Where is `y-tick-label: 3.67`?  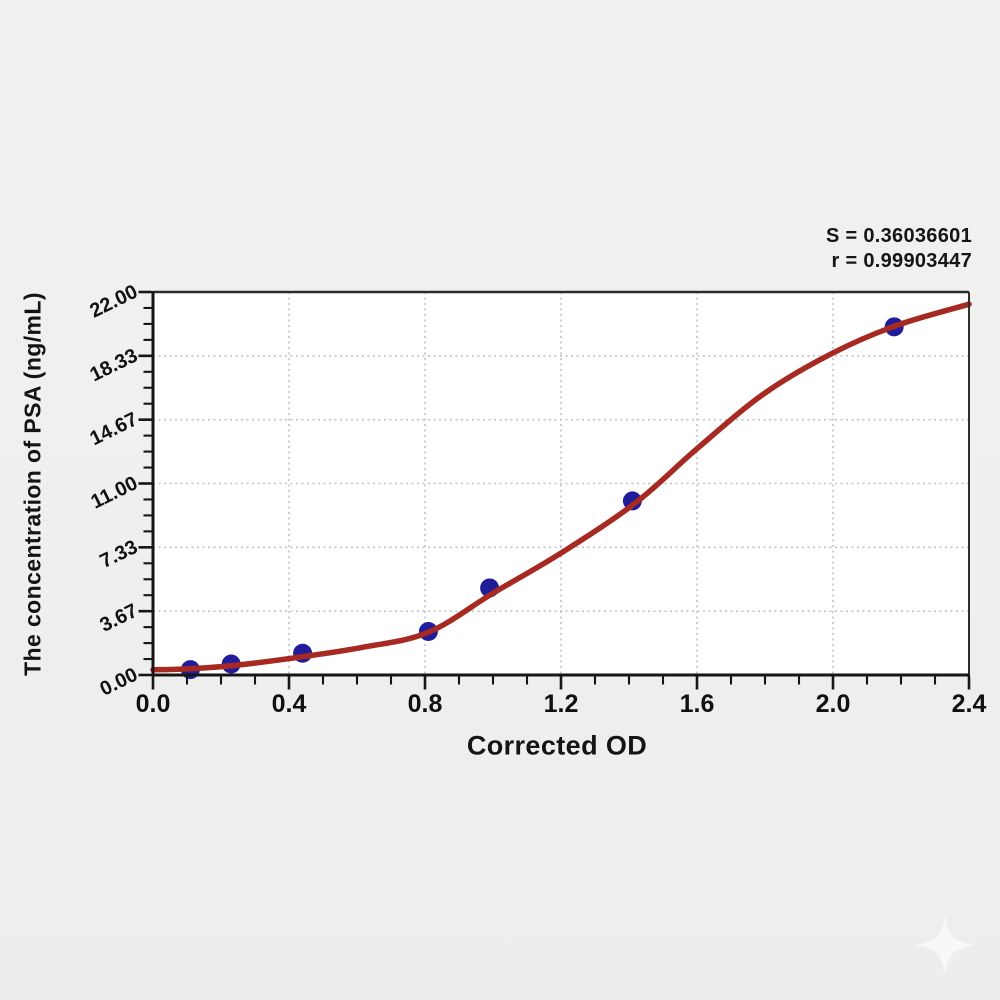 y-tick-label: 3.67 is located at coordinates (119, 618).